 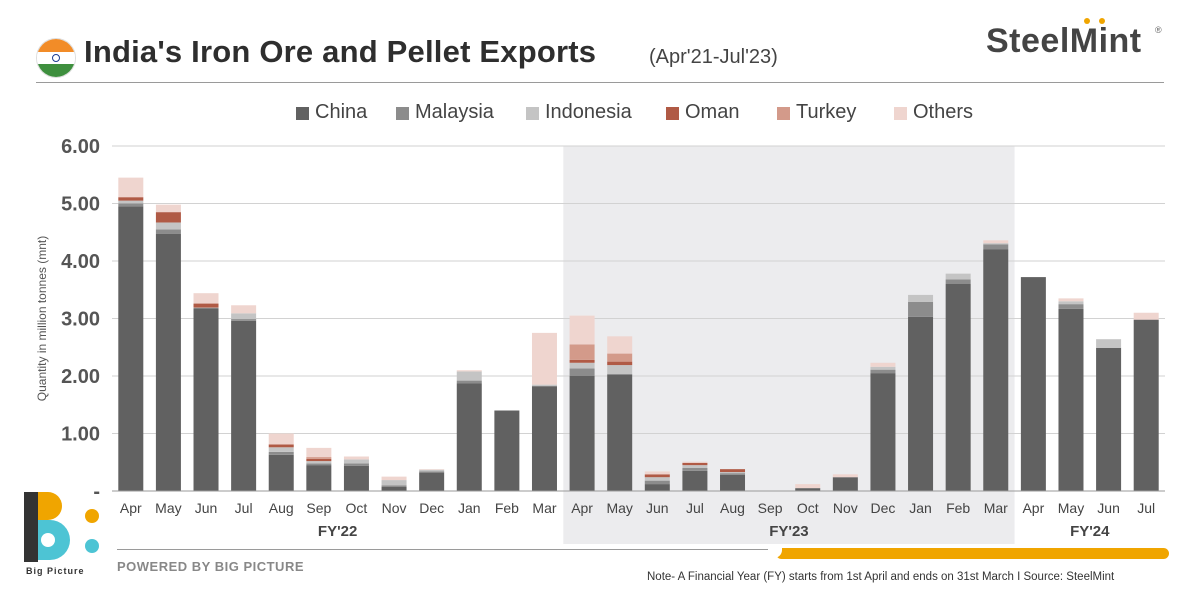 What do you see at coordinates (1090, 531) in the screenshot?
I see `fy-group-label: FY'24` at bounding box center [1090, 531].